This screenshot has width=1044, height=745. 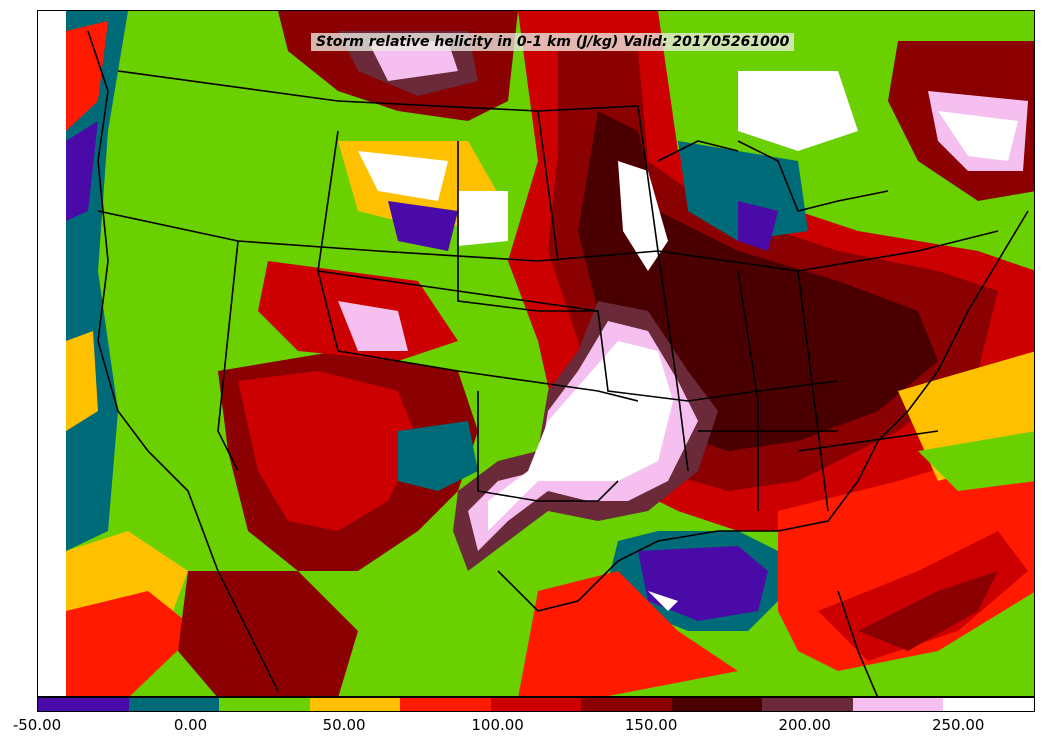 What do you see at coordinates (497, 725) in the screenshot?
I see `colorbar-tick-label: 100.00` at bounding box center [497, 725].